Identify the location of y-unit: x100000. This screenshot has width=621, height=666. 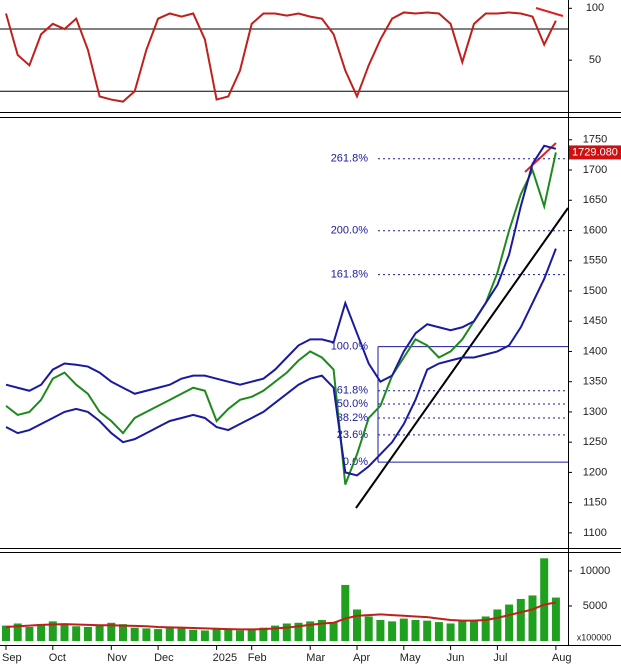
(594, 637).